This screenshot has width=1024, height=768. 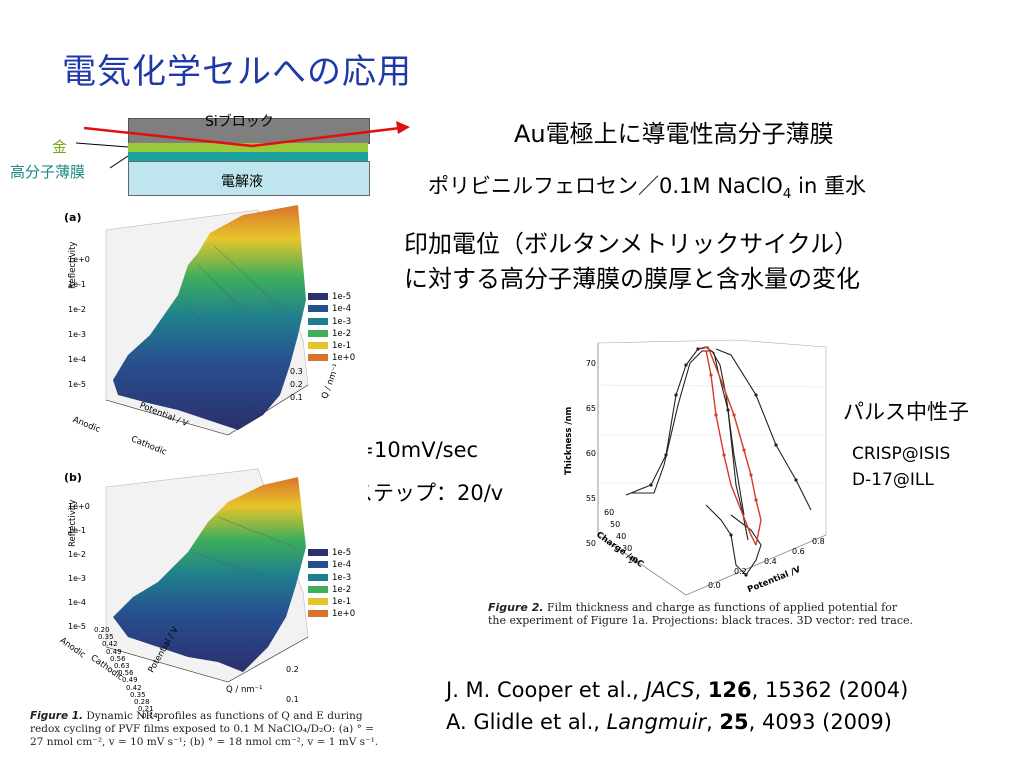 I want to click on potential-tick-0-4: 0.4, so click(x=770, y=561).